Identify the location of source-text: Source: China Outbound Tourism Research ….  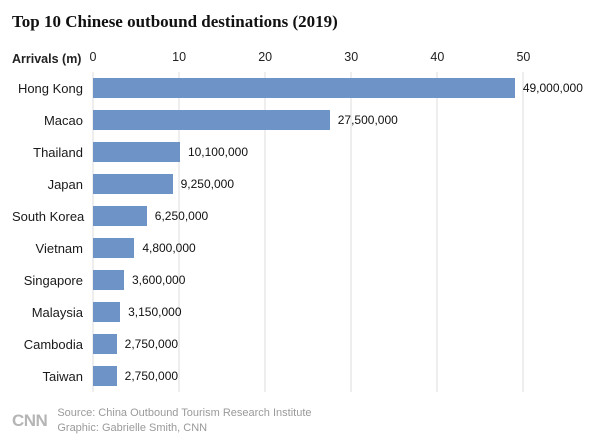
(184, 413).